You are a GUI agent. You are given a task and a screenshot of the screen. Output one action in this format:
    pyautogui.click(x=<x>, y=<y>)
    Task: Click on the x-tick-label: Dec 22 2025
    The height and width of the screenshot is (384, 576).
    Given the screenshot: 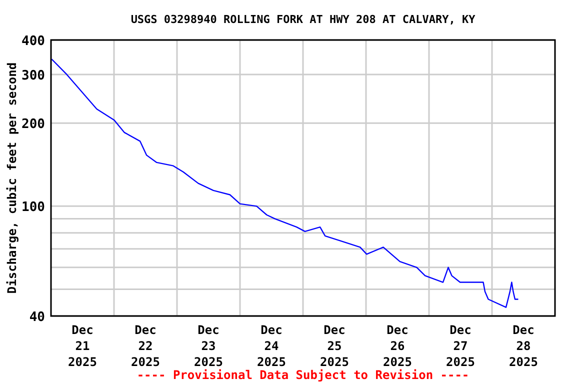 What is the action you would take?
    pyautogui.click(x=145, y=346)
    